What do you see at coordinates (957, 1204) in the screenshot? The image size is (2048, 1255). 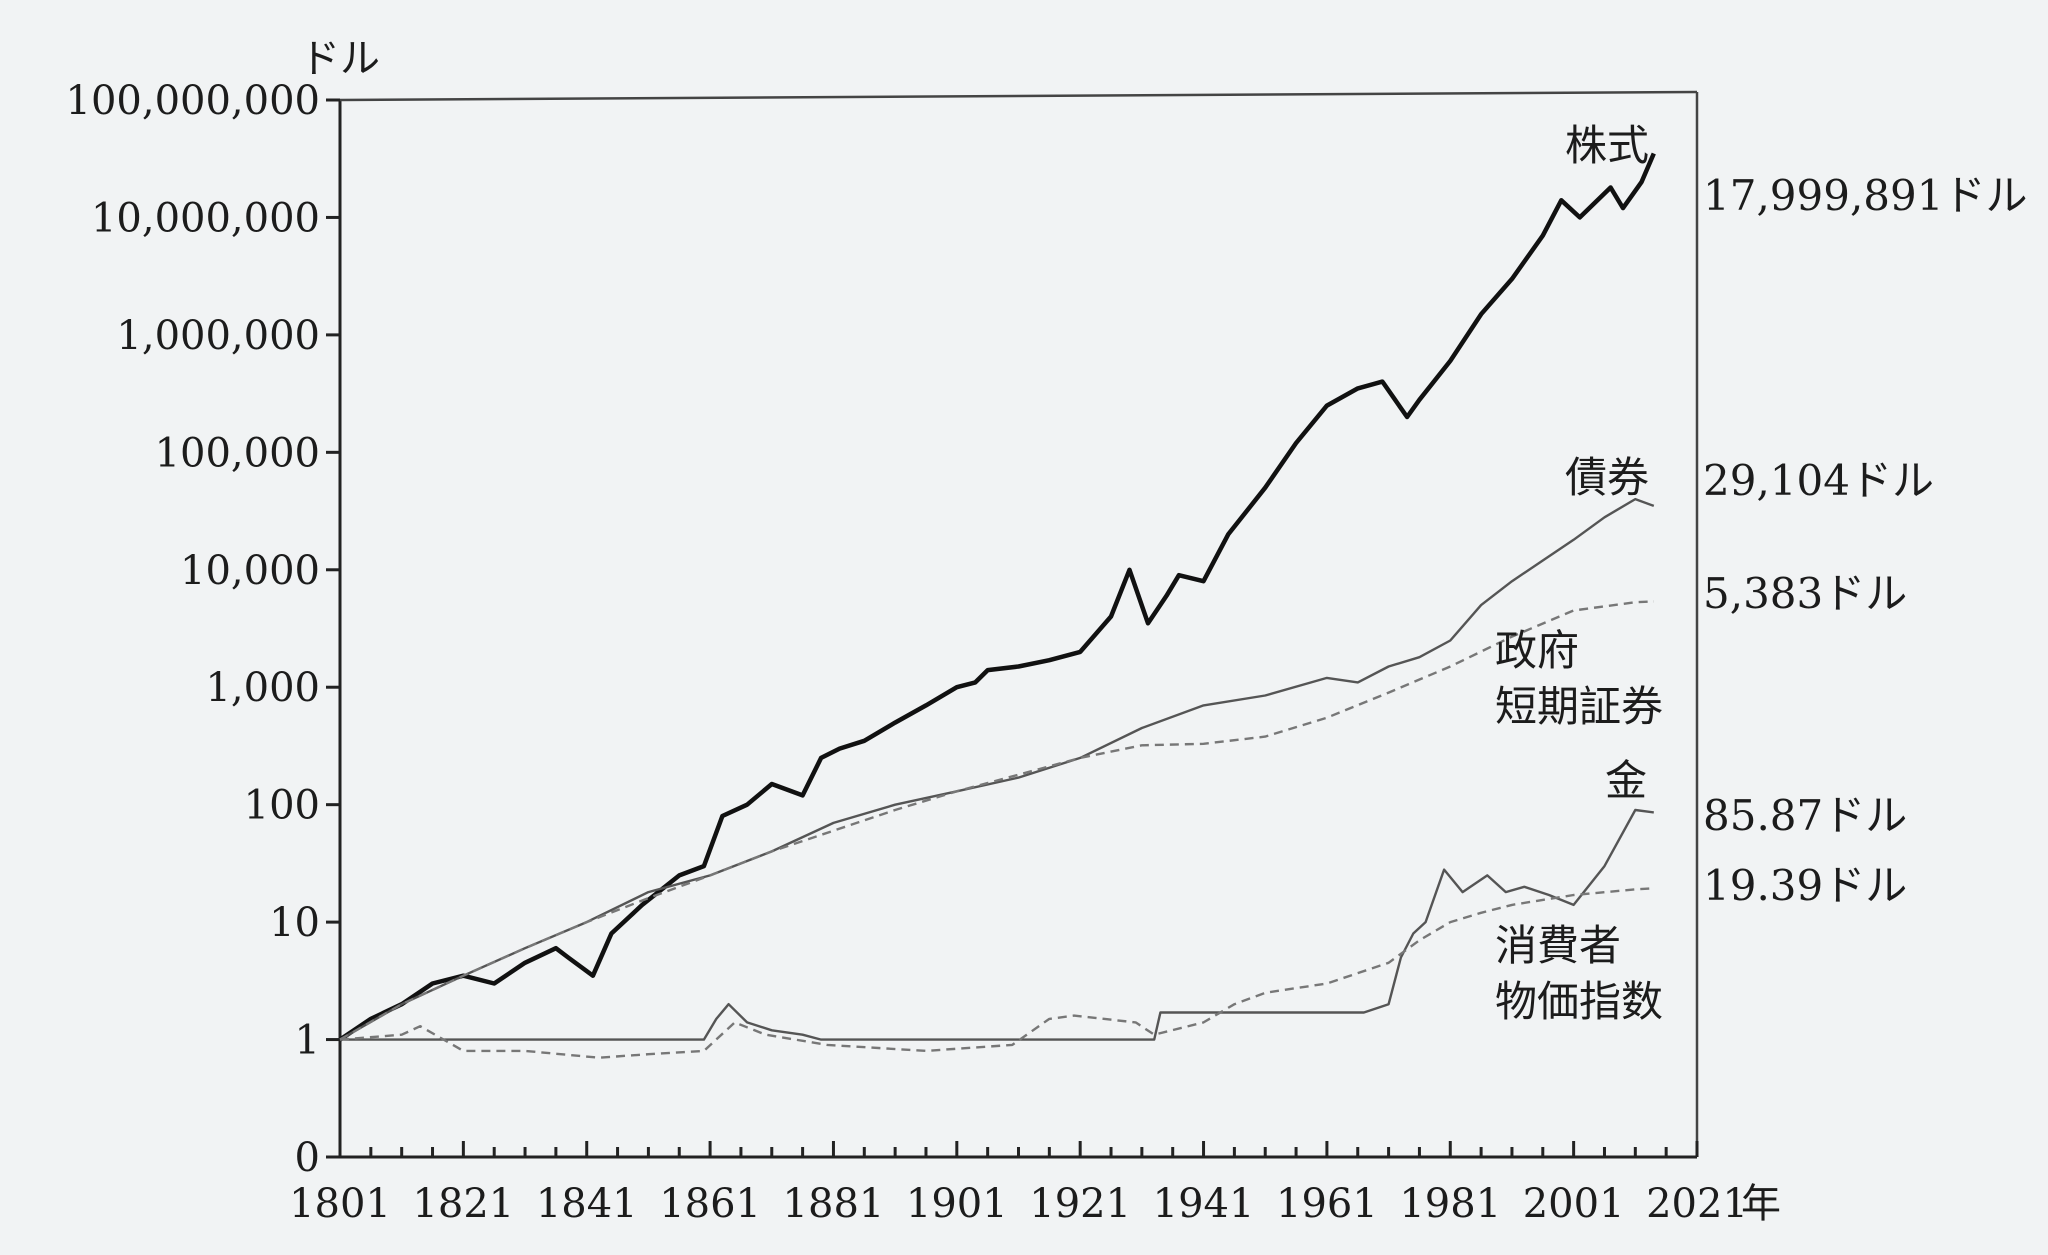 I see `x-tick-label: 1901` at bounding box center [957, 1204].